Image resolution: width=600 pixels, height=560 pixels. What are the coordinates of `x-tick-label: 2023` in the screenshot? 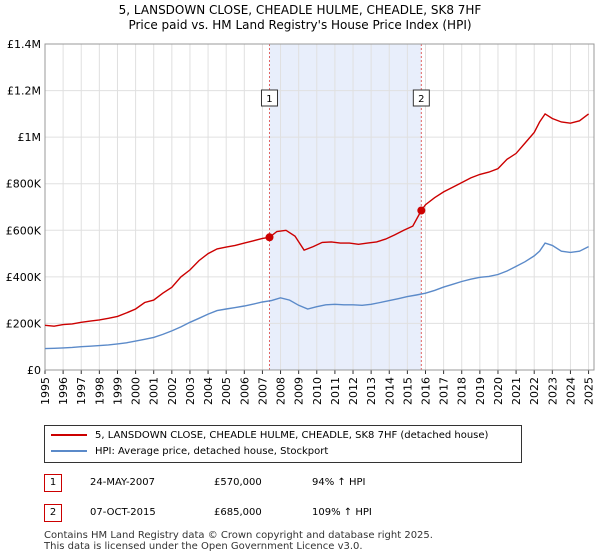 It's located at (552, 391).